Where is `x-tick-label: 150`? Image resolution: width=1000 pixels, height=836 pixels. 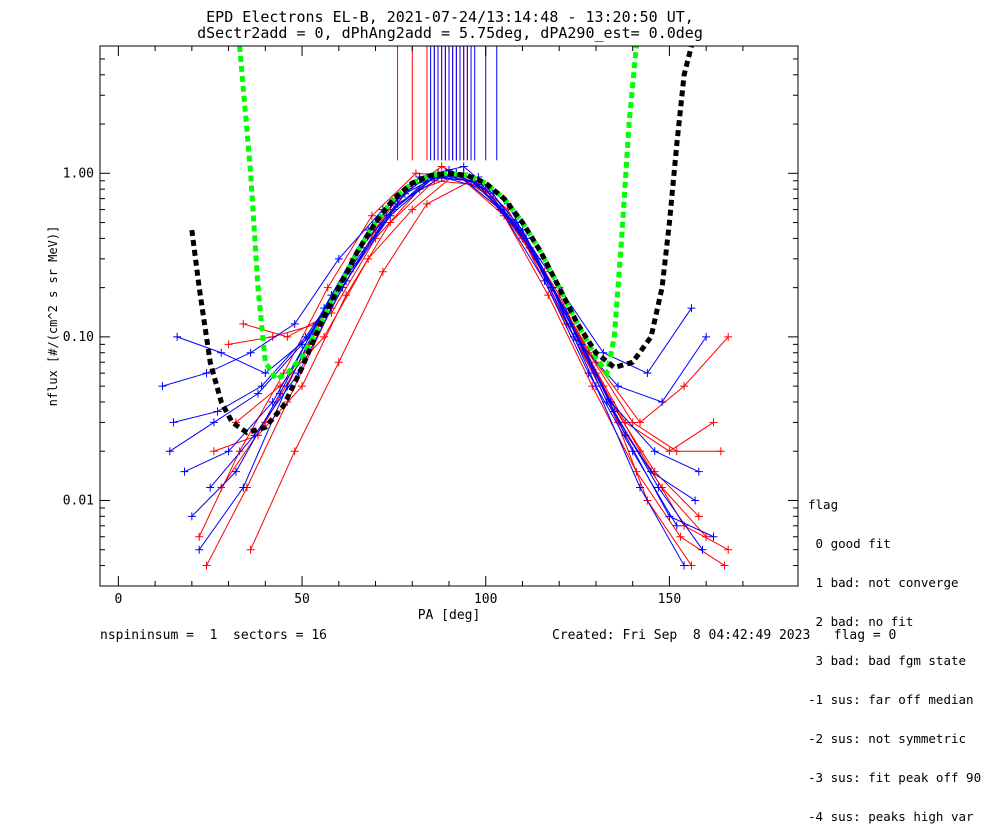
x-tick-label: 150 is located at coordinates (669, 599).